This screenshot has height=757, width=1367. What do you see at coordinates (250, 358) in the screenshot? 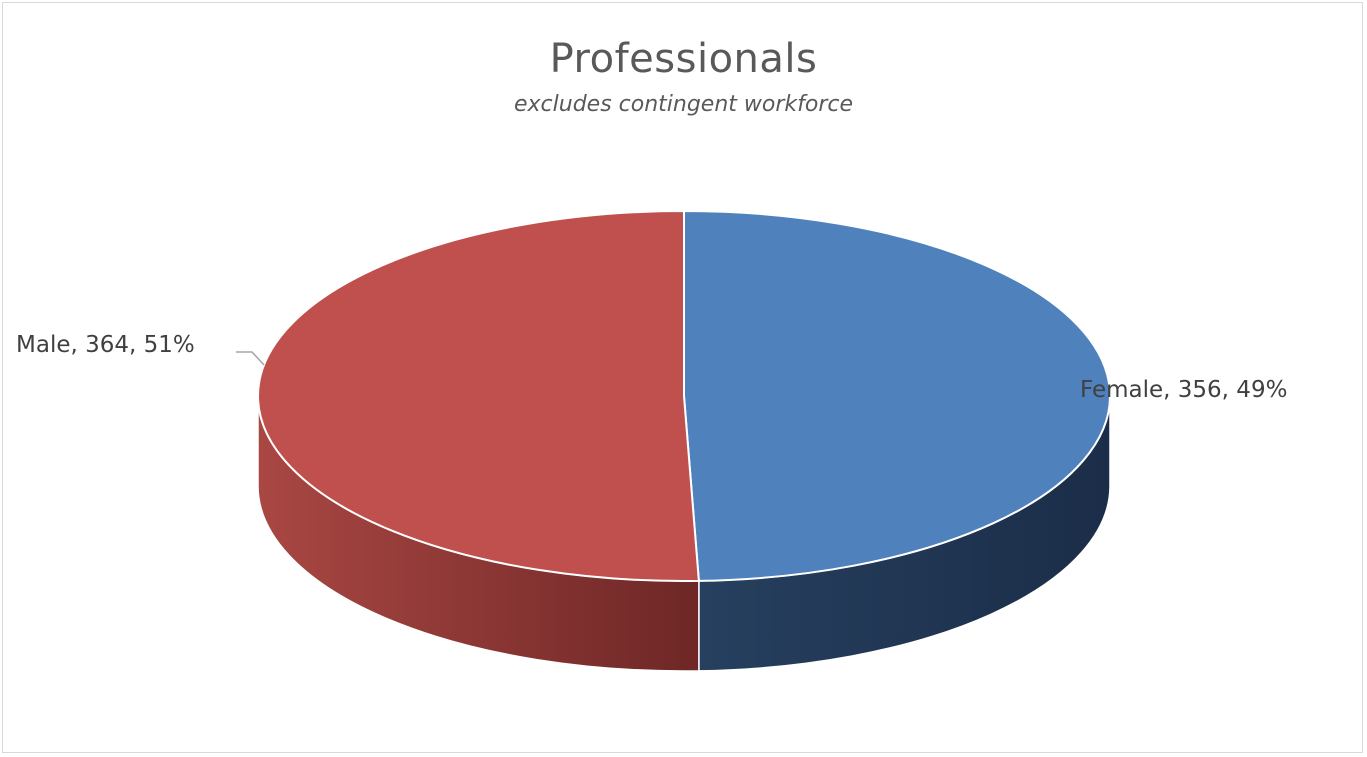
I see `leader-line-male` at bounding box center [250, 358].